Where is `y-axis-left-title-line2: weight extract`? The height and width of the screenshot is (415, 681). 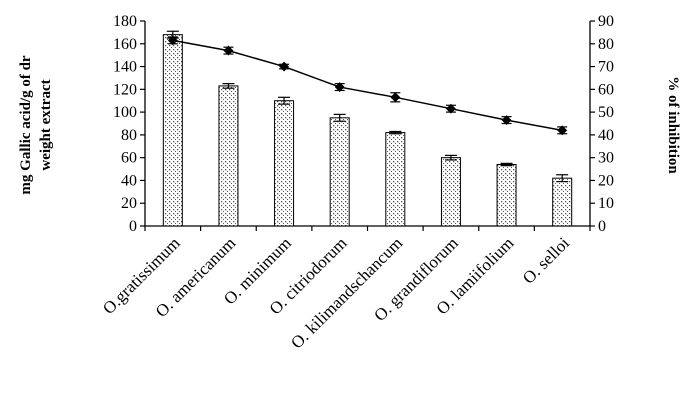 y-axis-left-title-line2: weight extract is located at coordinates (46, 124).